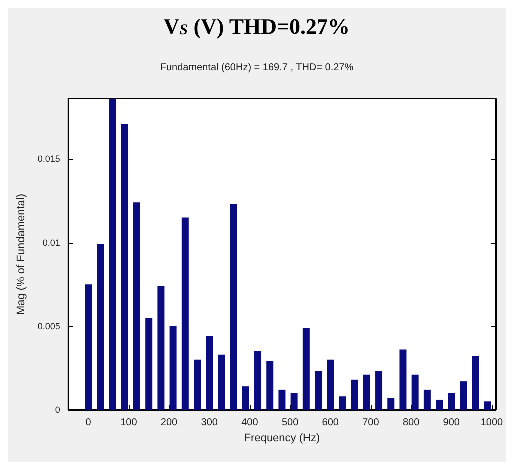 Image resolution: width=514 pixels, height=470 pixels. I want to click on x-tick-label: 800, so click(411, 423).